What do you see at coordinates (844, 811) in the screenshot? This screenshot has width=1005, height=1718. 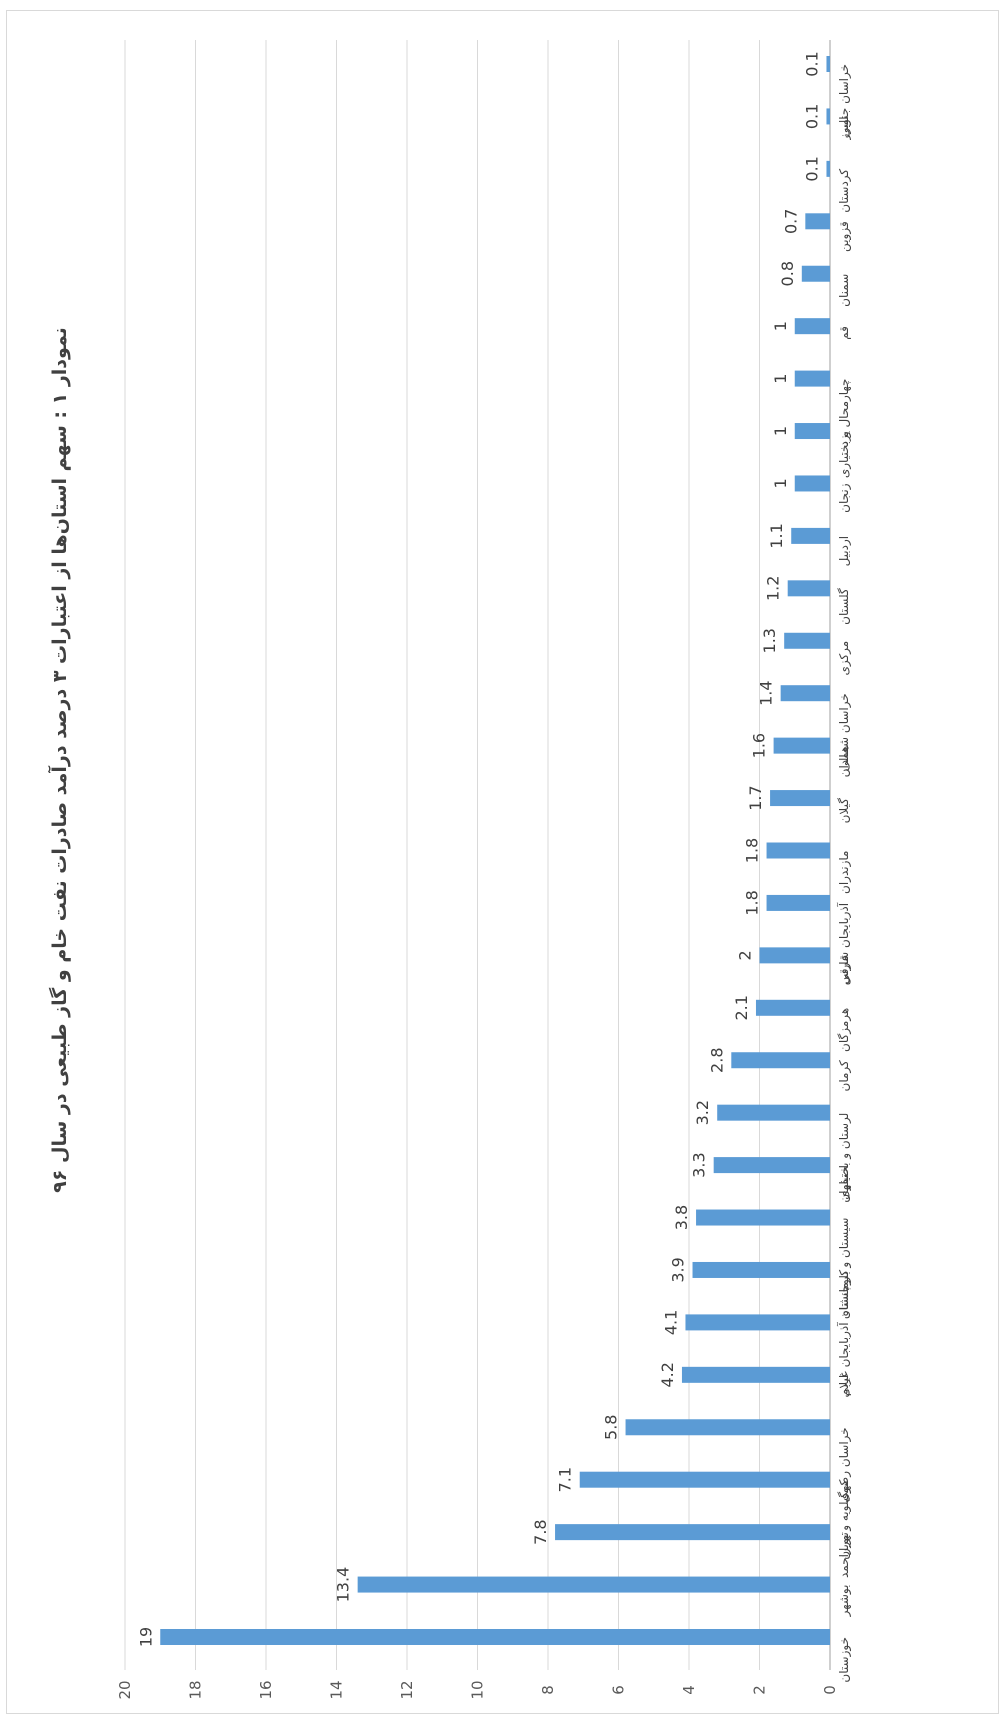 I see `category-label: گیلان` at bounding box center [844, 811].